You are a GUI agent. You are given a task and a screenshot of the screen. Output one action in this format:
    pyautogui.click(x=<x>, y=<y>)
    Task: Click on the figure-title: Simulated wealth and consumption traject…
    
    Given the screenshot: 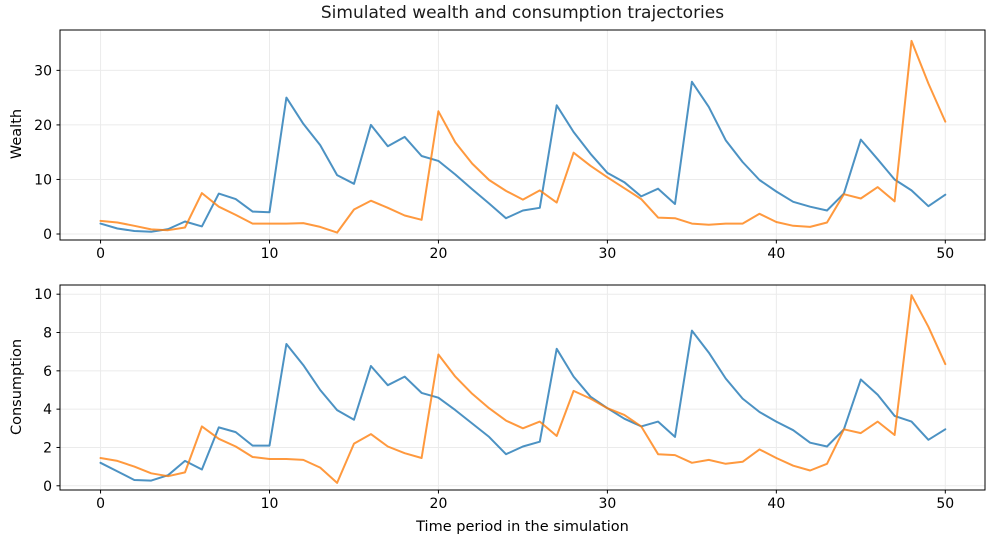 What is the action you would take?
    pyautogui.click(x=522, y=13)
    